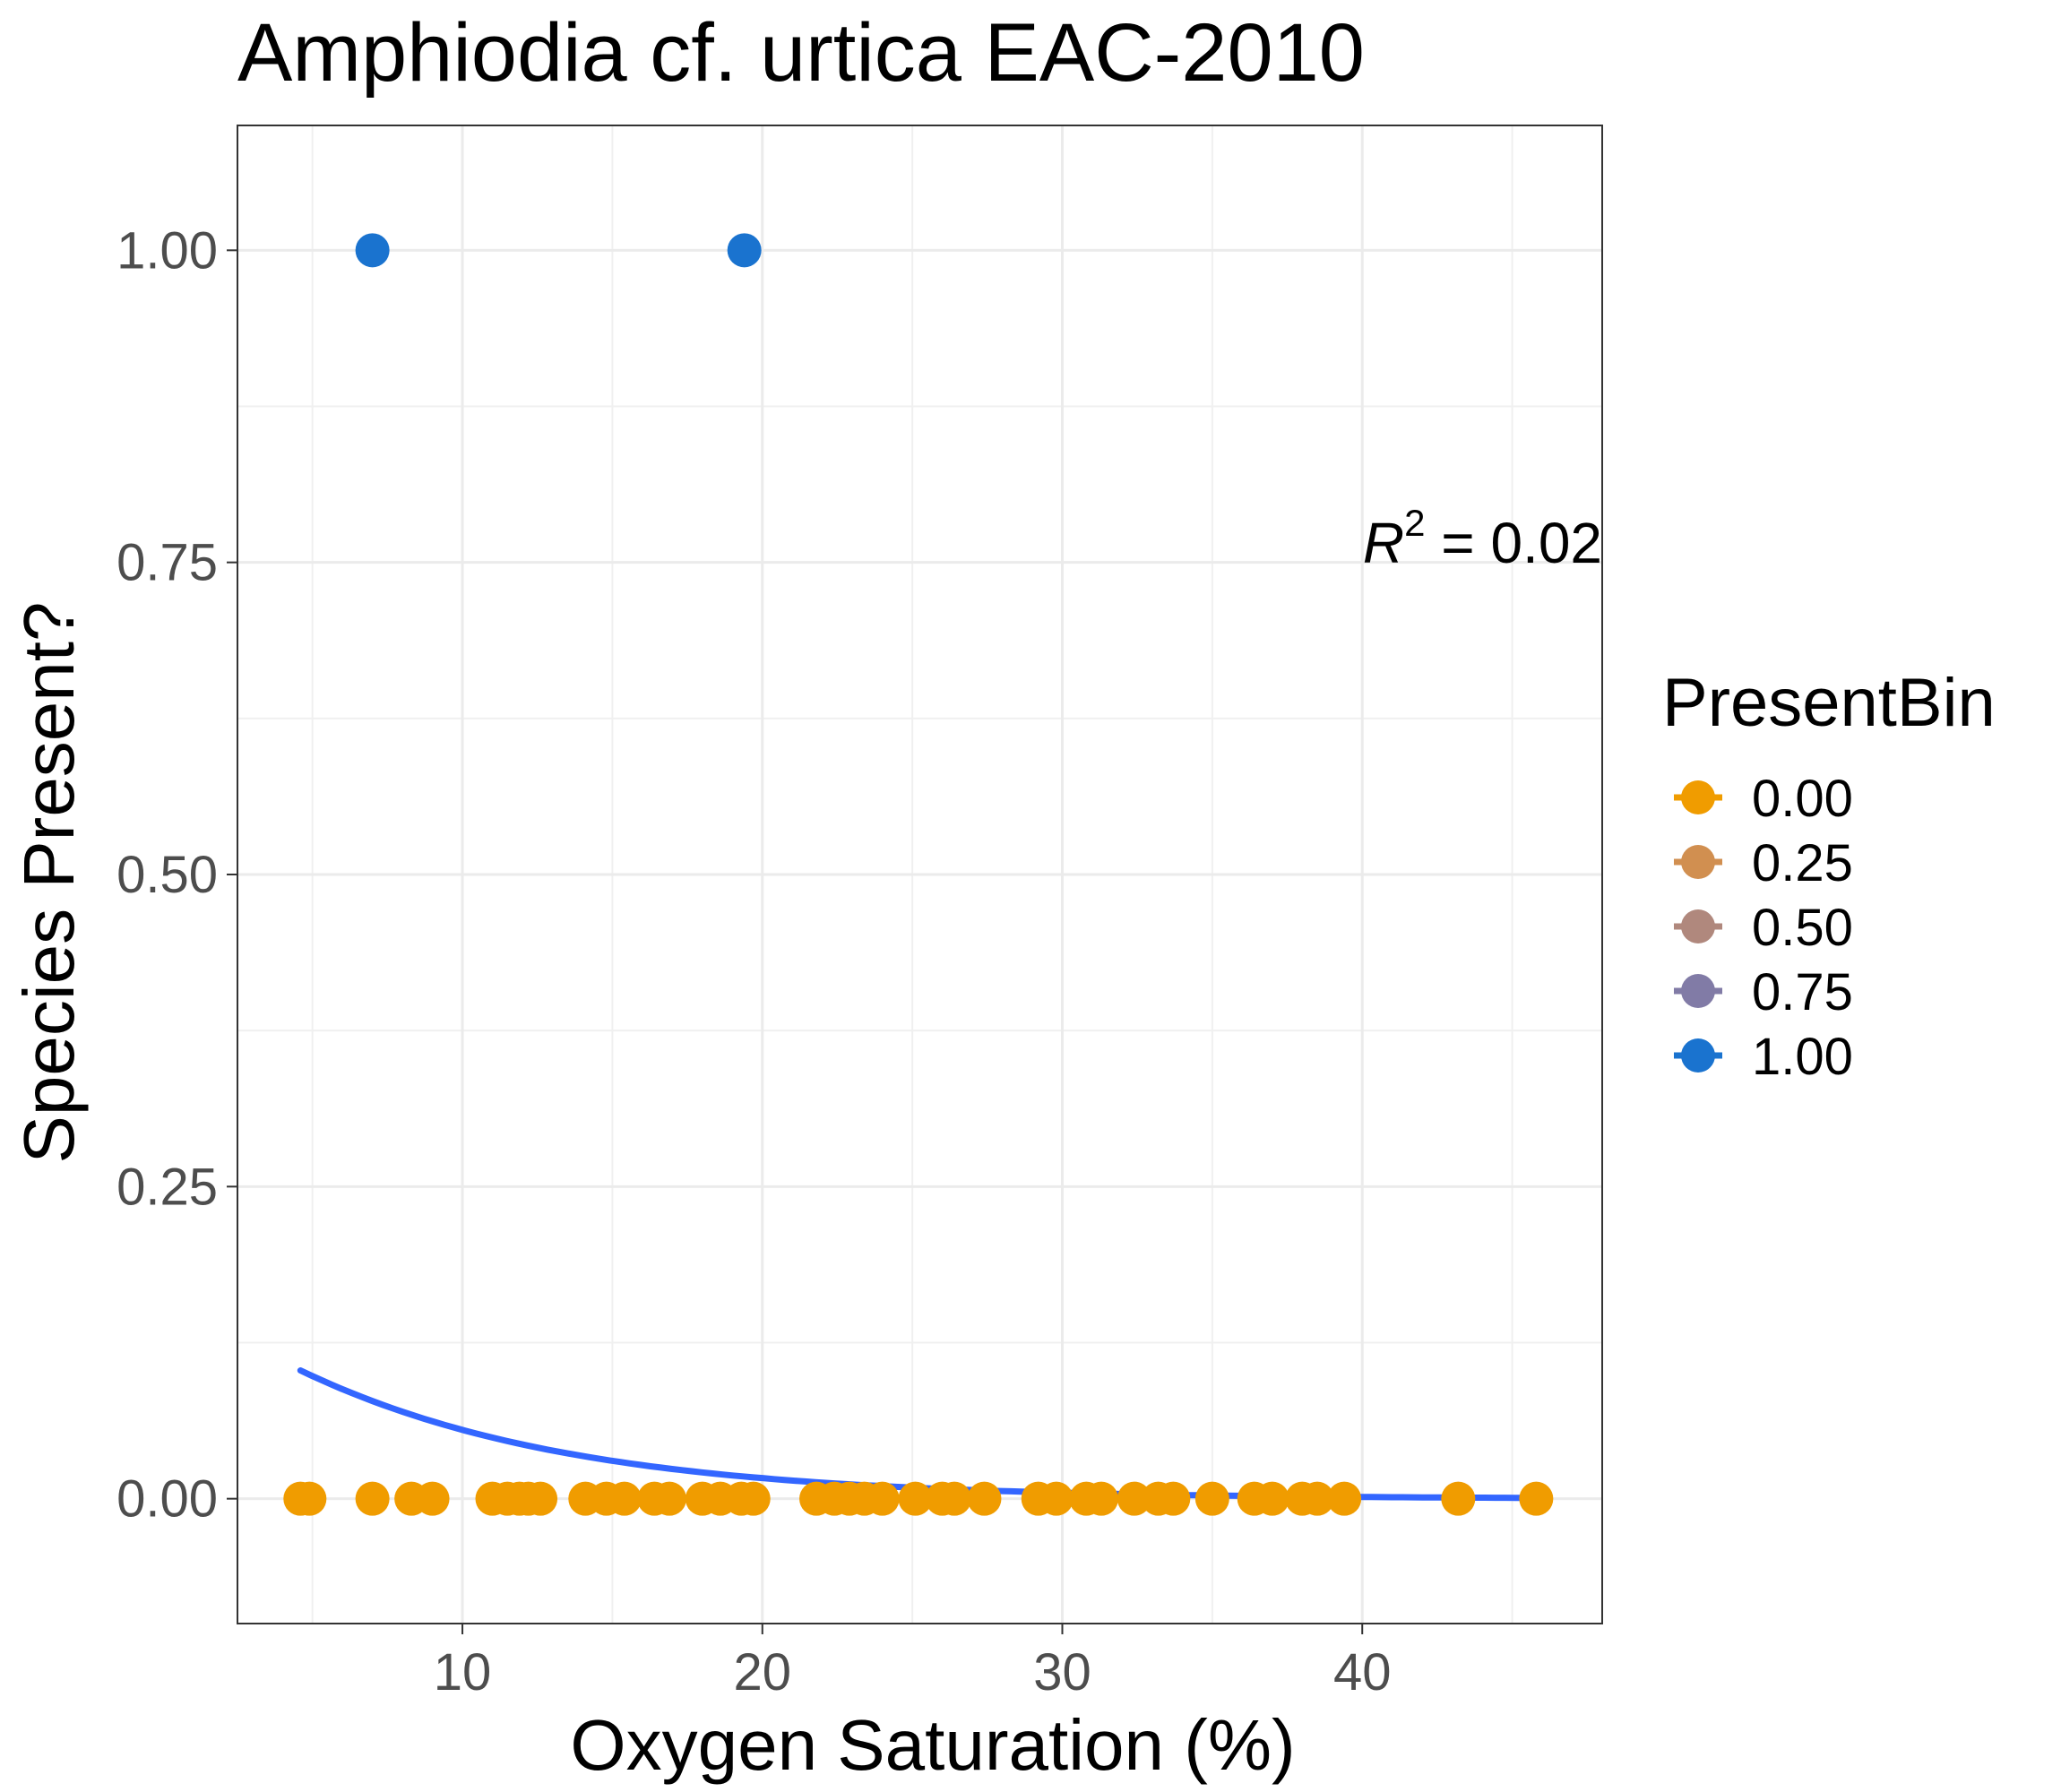 The image size is (2061, 1792). Describe the element at coordinates (1802, 992) in the screenshot. I see `legend-item-label: 0.75` at that location.